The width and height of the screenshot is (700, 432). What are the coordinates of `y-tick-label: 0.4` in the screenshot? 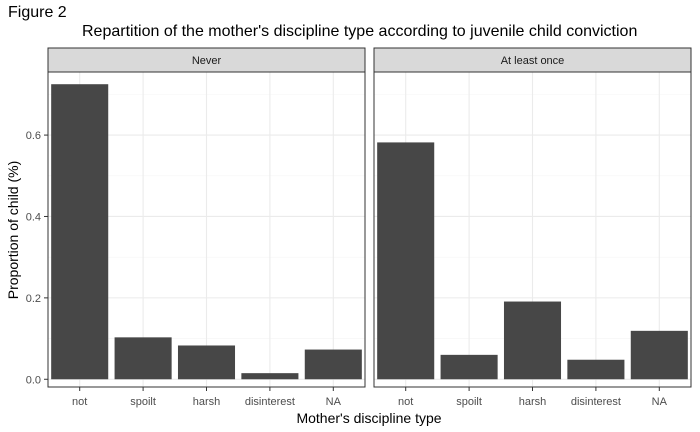 It's located at (33, 217).